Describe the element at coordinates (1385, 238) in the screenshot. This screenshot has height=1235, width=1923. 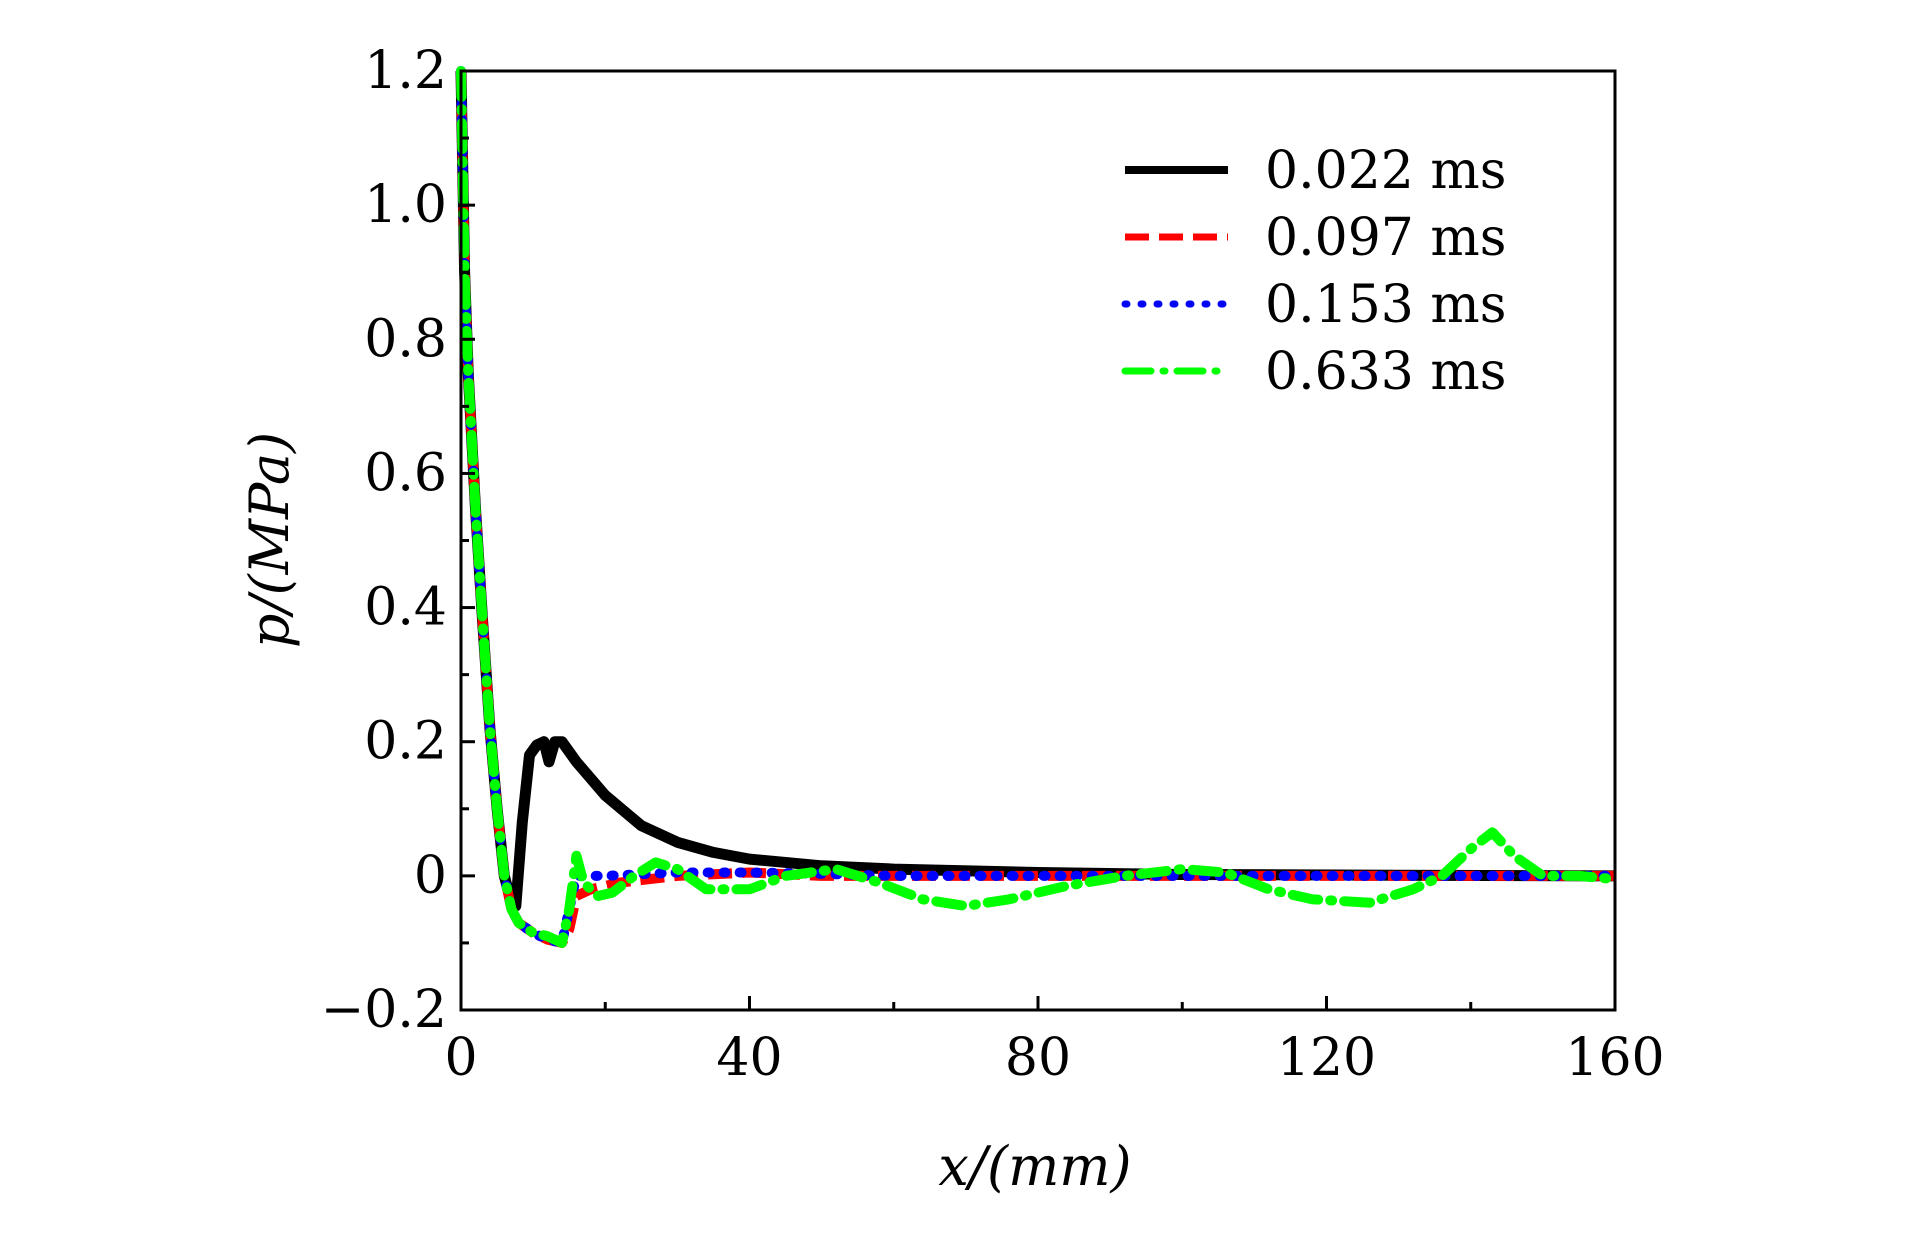
I see `legend-label-1: 0.097 ms` at that location.